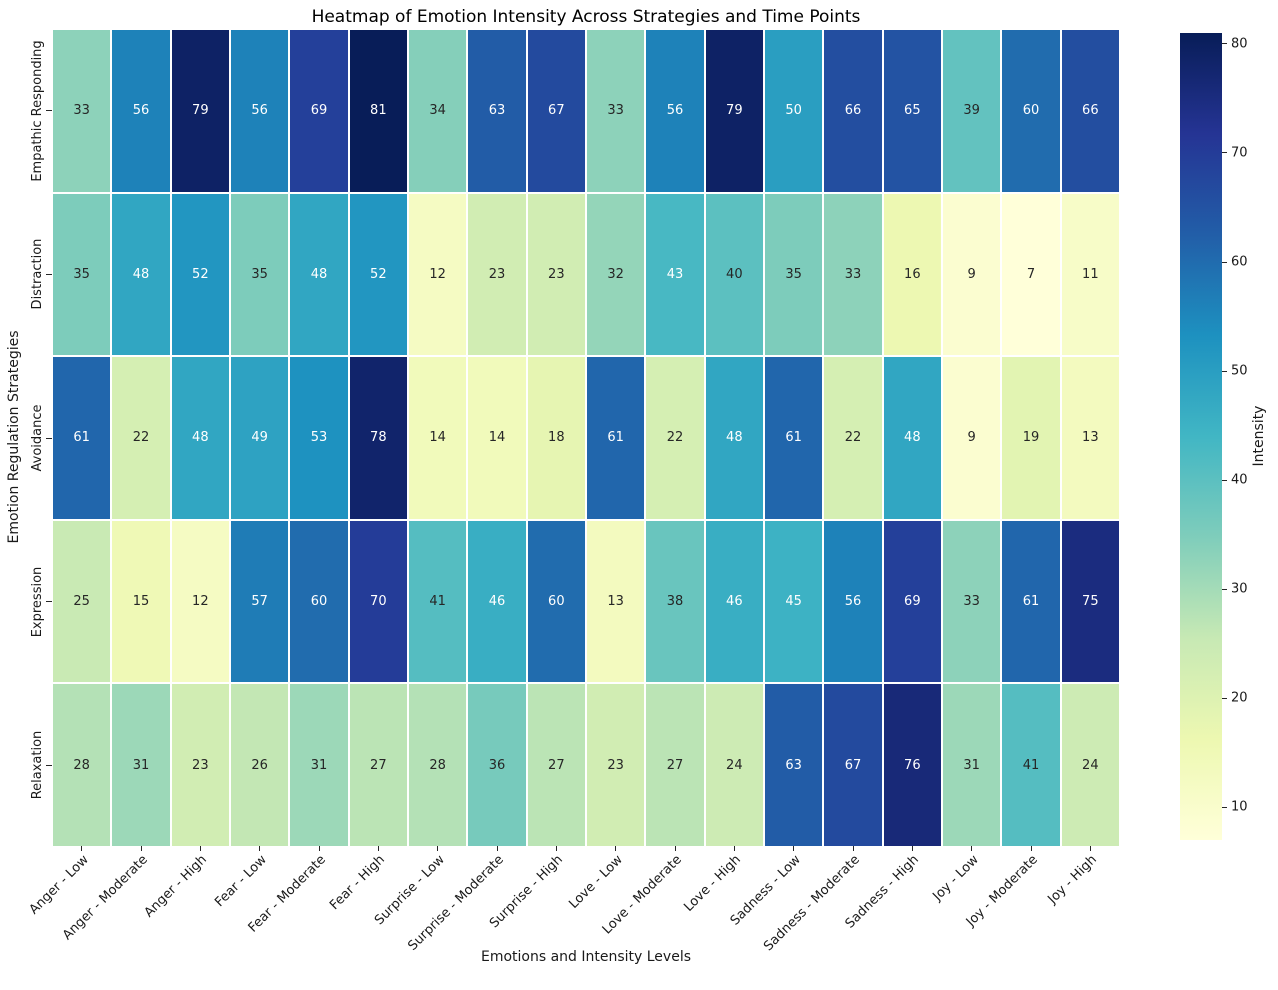 This screenshot has height=990, width=1278. Describe the element at coordinates (82, 765) in the screenshot. I see `heatmap-cell: 28` at that location.